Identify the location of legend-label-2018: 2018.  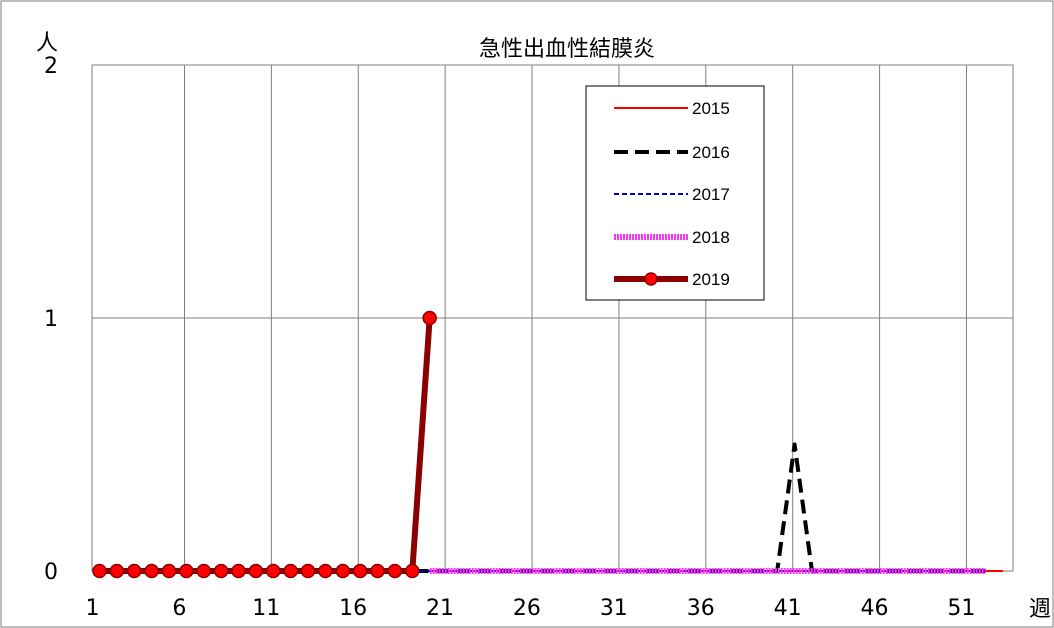
(711, 237).